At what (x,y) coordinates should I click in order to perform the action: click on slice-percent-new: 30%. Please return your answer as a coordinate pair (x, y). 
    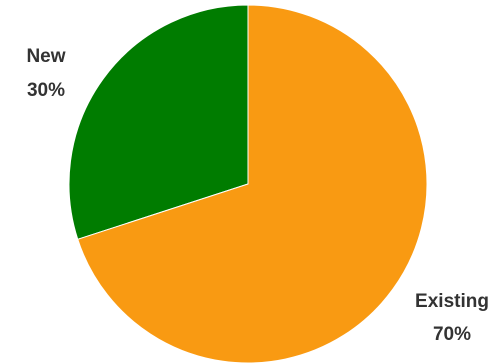
    Looking at the image, I should click on (46, 90).